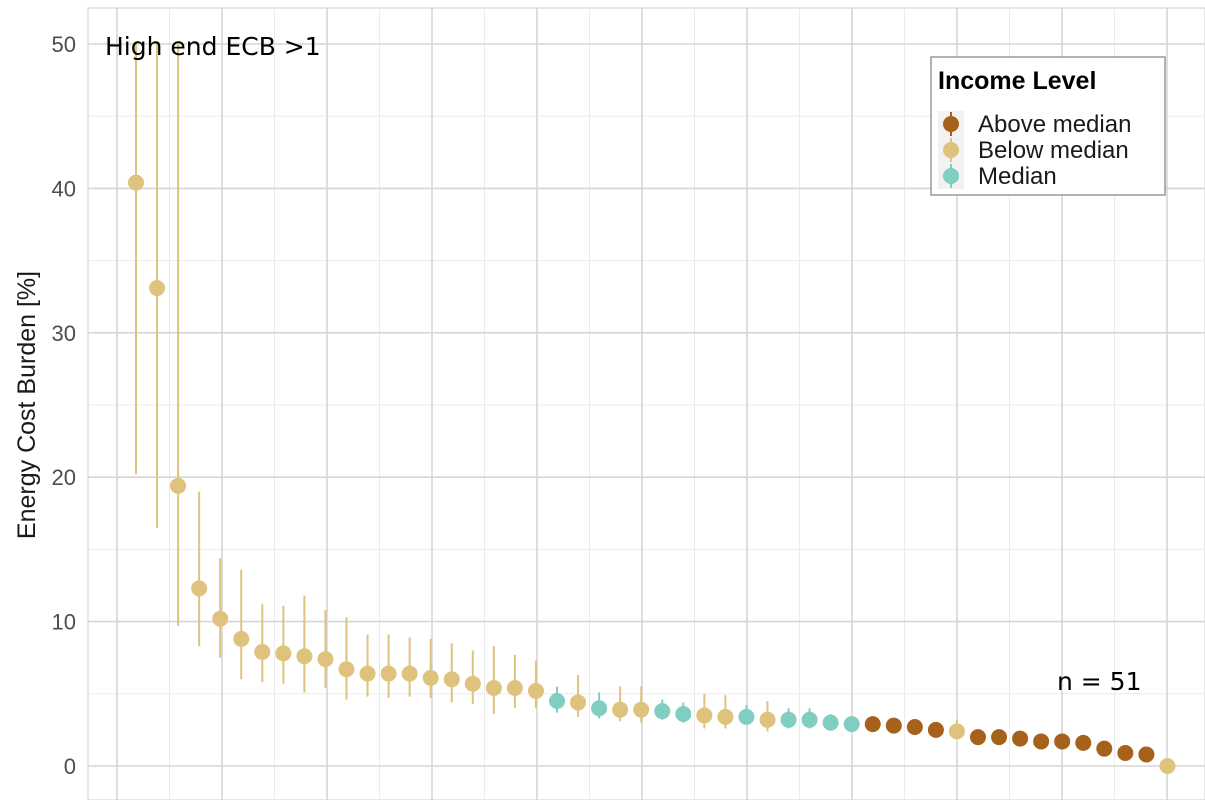 The image size is (1205, 800). Describe the element at coordinates (27, 405) in the screenshot. I see `y-axis-title: Energy Cost Burden [%]` at that location.